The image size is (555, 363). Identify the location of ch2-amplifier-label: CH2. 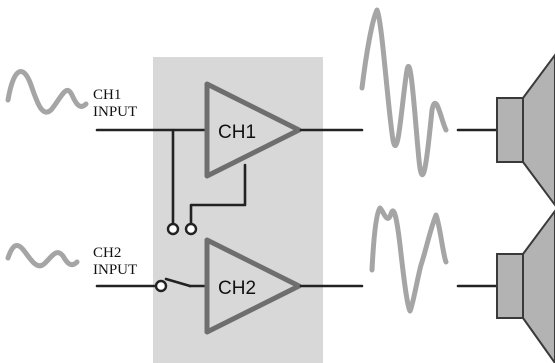
(237, 288).